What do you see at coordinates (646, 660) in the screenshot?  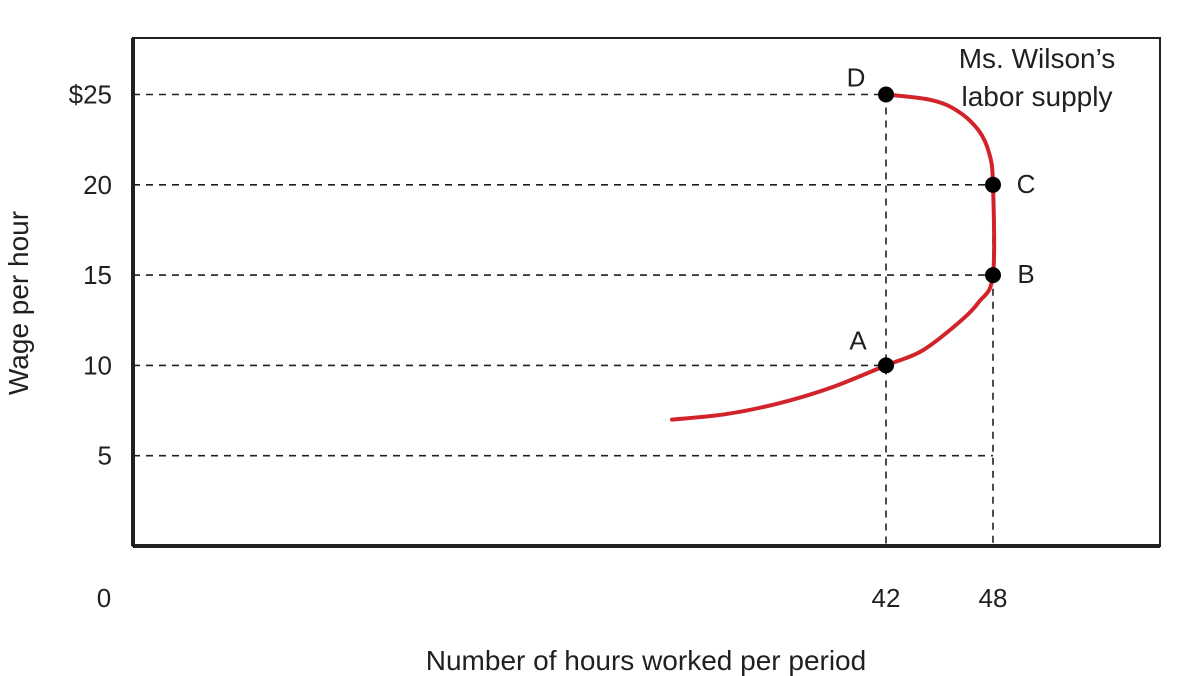 I see `x-axis-label: Number of hours worked per period` at bounding box center [646, 660].